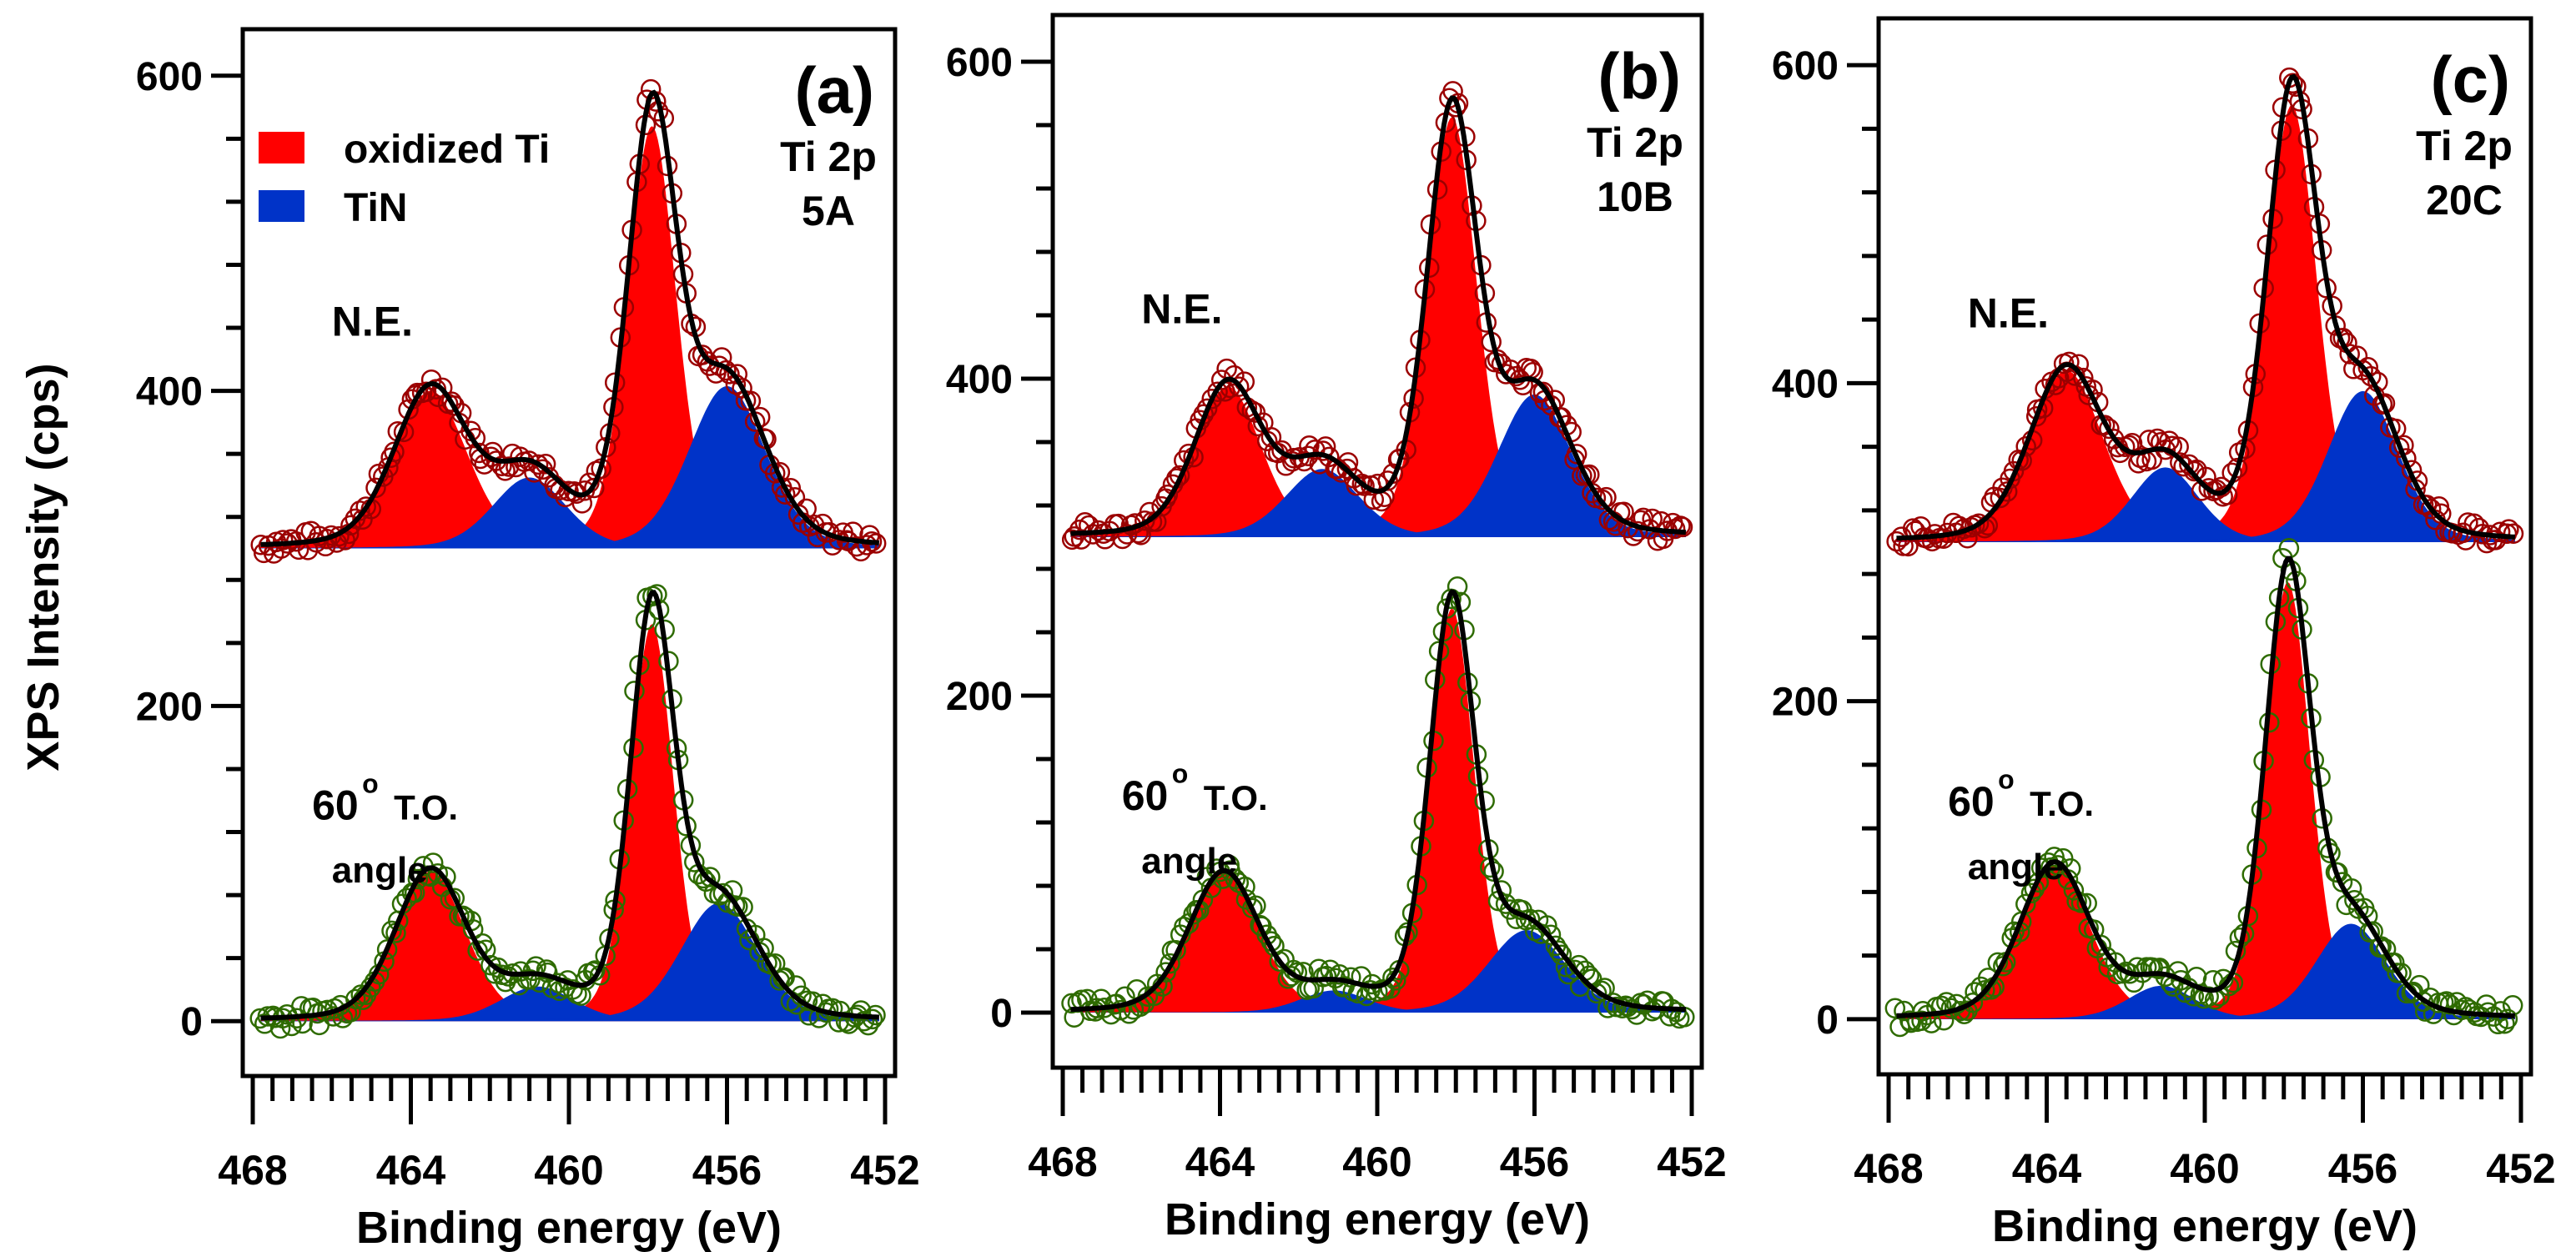  Describe the element at coordinates (2464, 200) in the screenshot. I see `sample-name: 20C` at that location.